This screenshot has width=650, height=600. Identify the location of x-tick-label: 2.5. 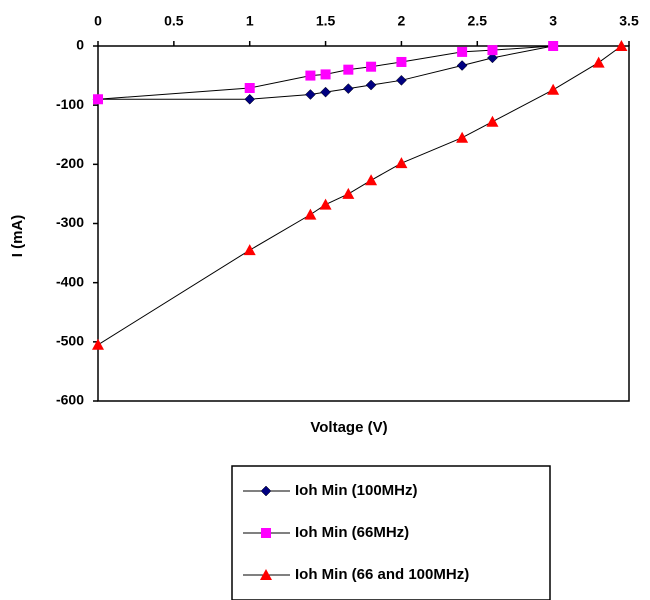
(478, 21).